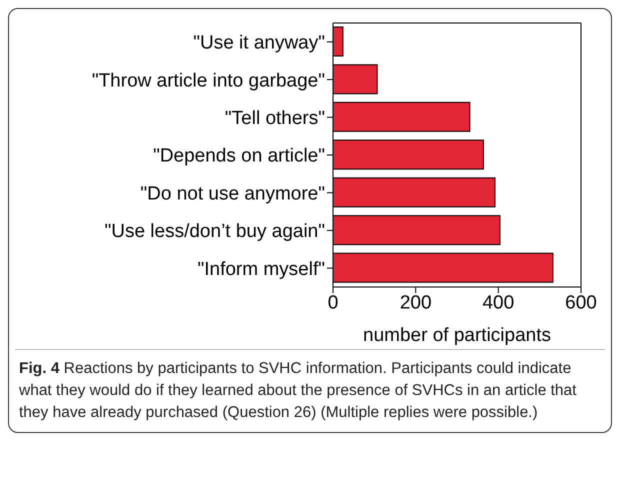  I want to click on y-tick-label: "Use it anyway", so click(259, 43).